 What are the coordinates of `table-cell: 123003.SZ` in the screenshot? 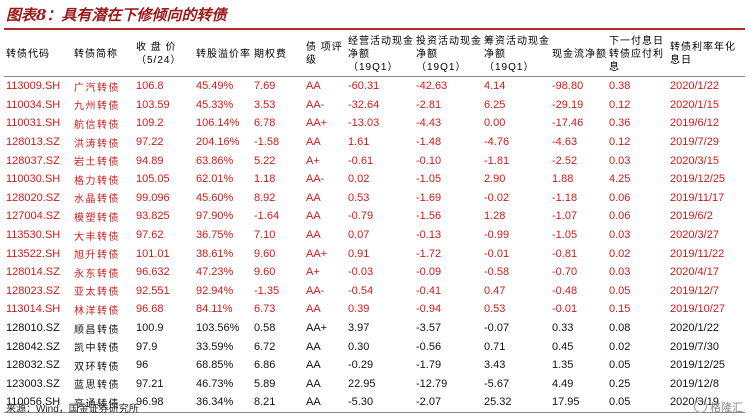 It's located at (33, 383).